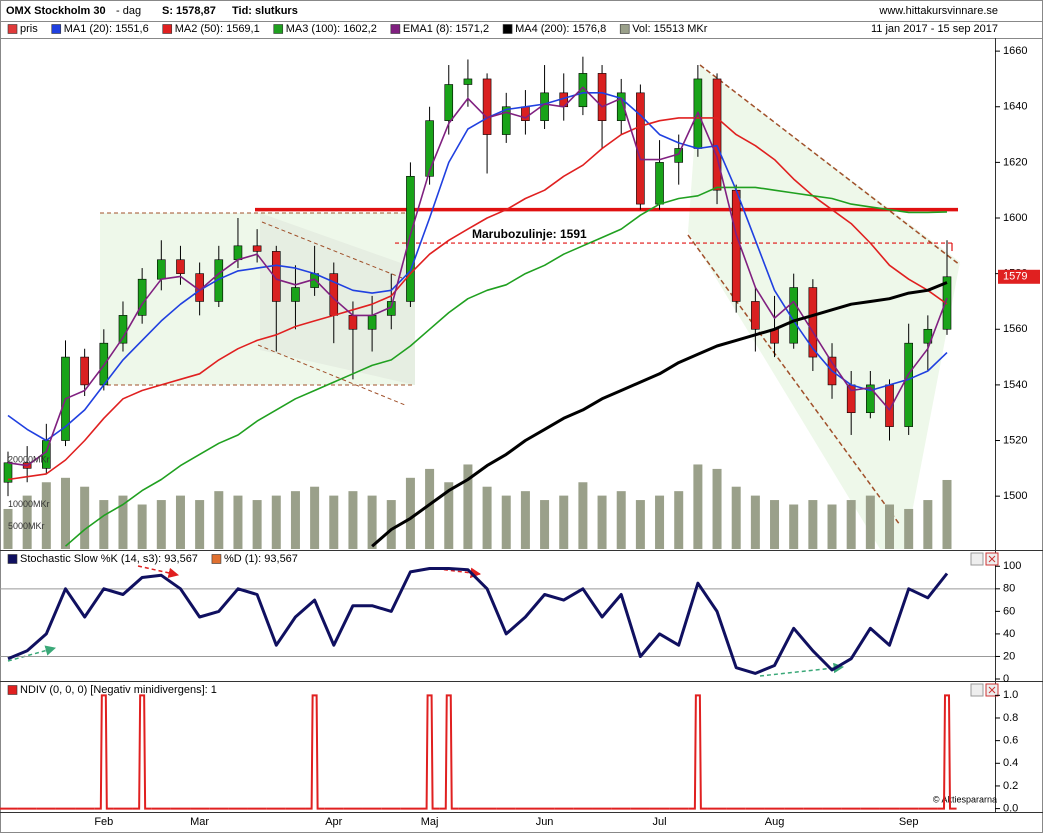 Image resolution: width=1043 pixels, height=833 pixels. Describe the element at coordinates (670, 29) in the screenshot. I see `legend-label: Vol: 15513 MKr` at that location.